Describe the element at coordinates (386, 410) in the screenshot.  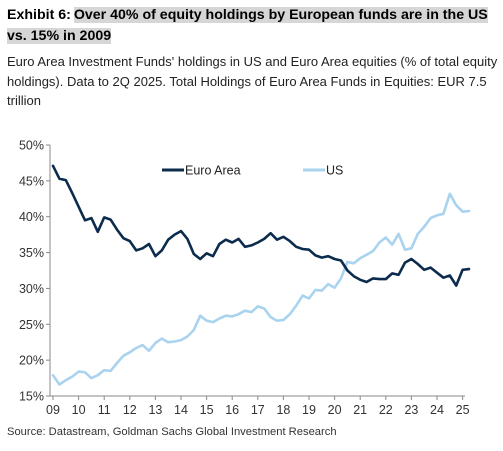
I see `x-tick-label: 22` at that location.